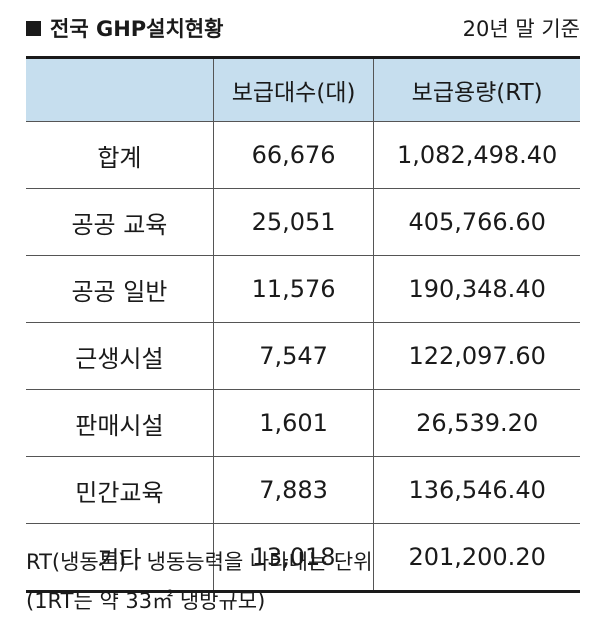 The height and width of the screenshot is (629, 602). I want to click on table-row: 민간교육 7,883 136,546.40, so click(303, 490).